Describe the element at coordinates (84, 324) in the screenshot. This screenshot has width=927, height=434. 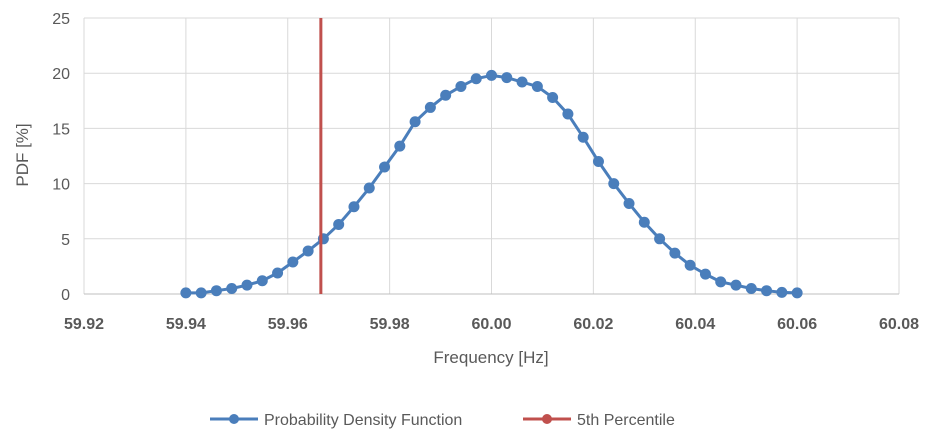
I see `x-tick-label: 59.92` at that location.